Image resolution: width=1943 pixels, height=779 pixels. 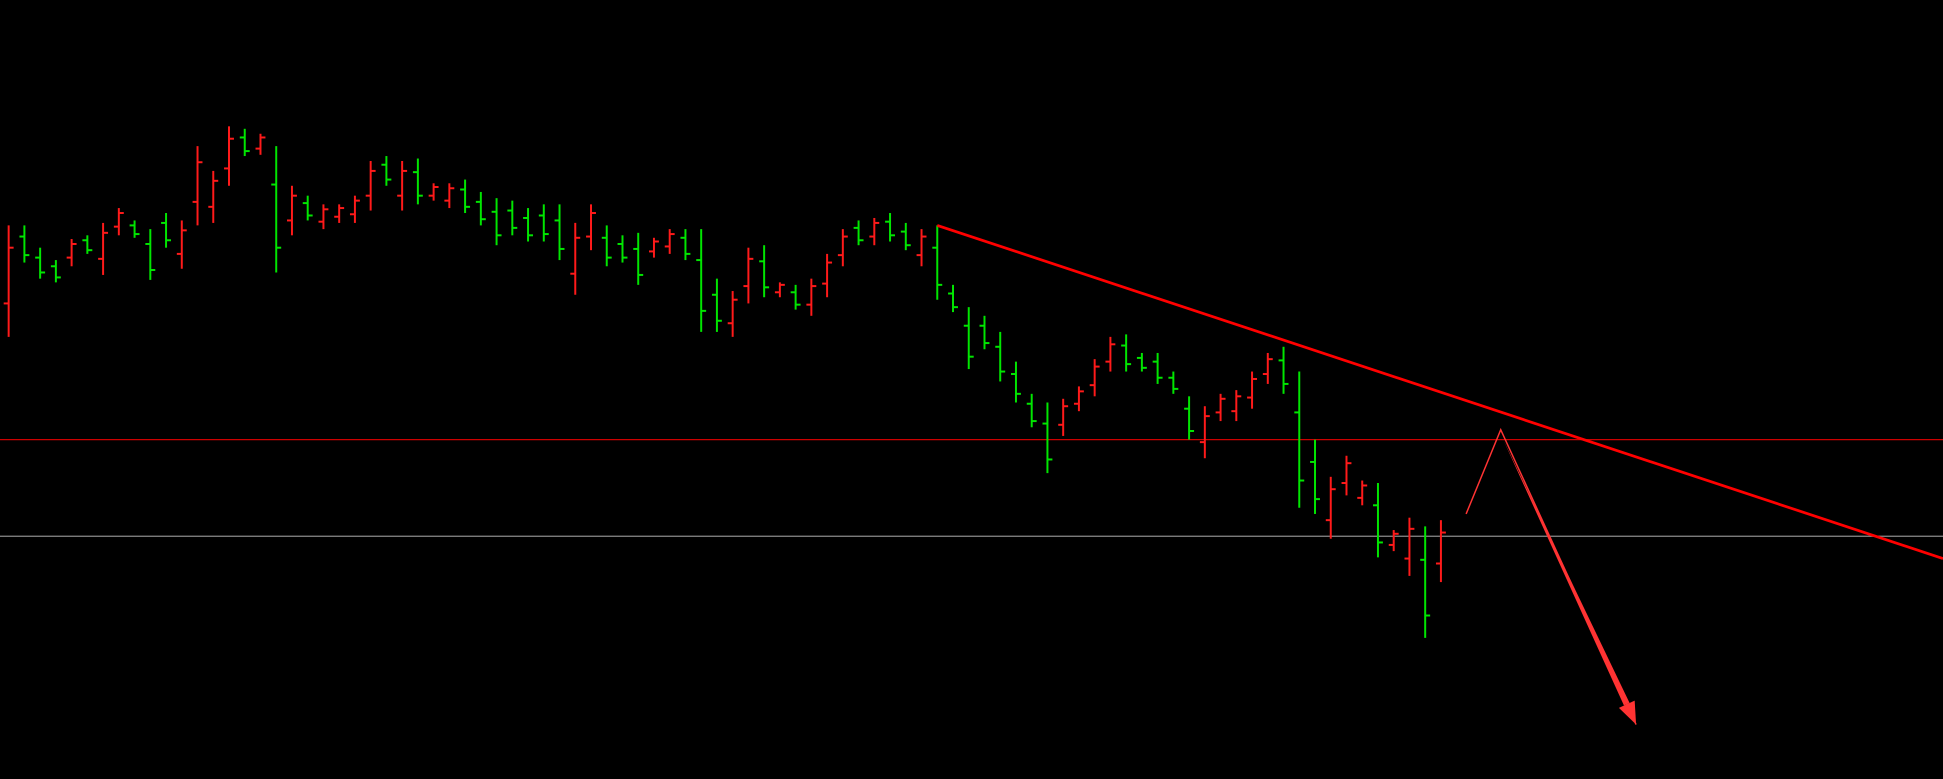 I want to click on arrow-shaft, so click(x=1566, y=572).